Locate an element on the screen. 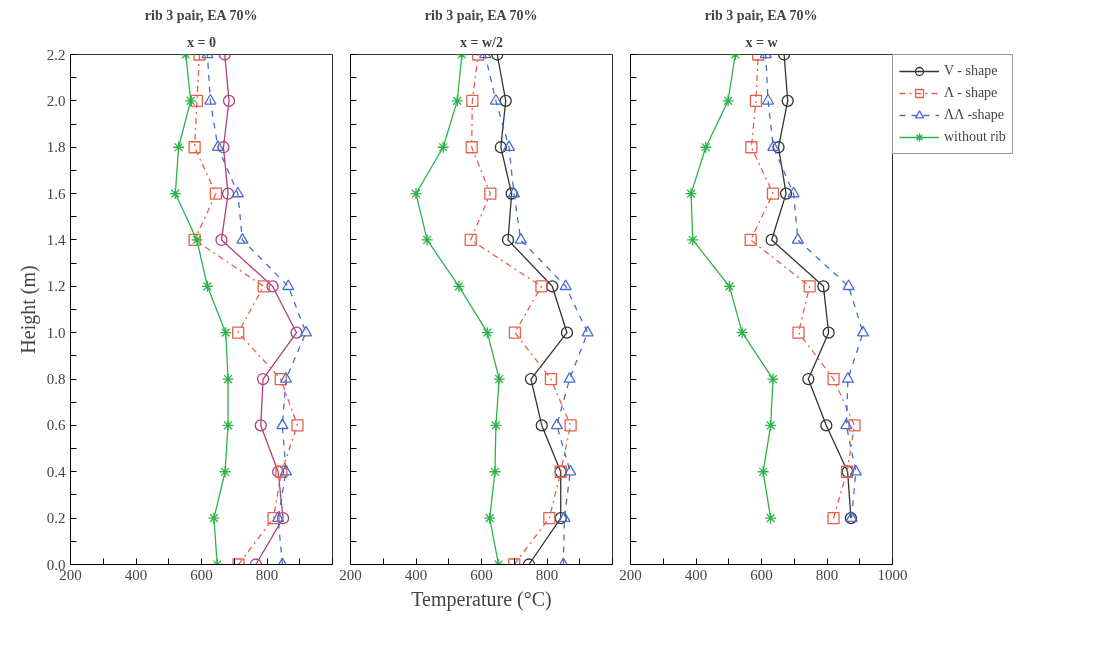  y-tick-label: 0.2 is located at coordinates (56, 518).